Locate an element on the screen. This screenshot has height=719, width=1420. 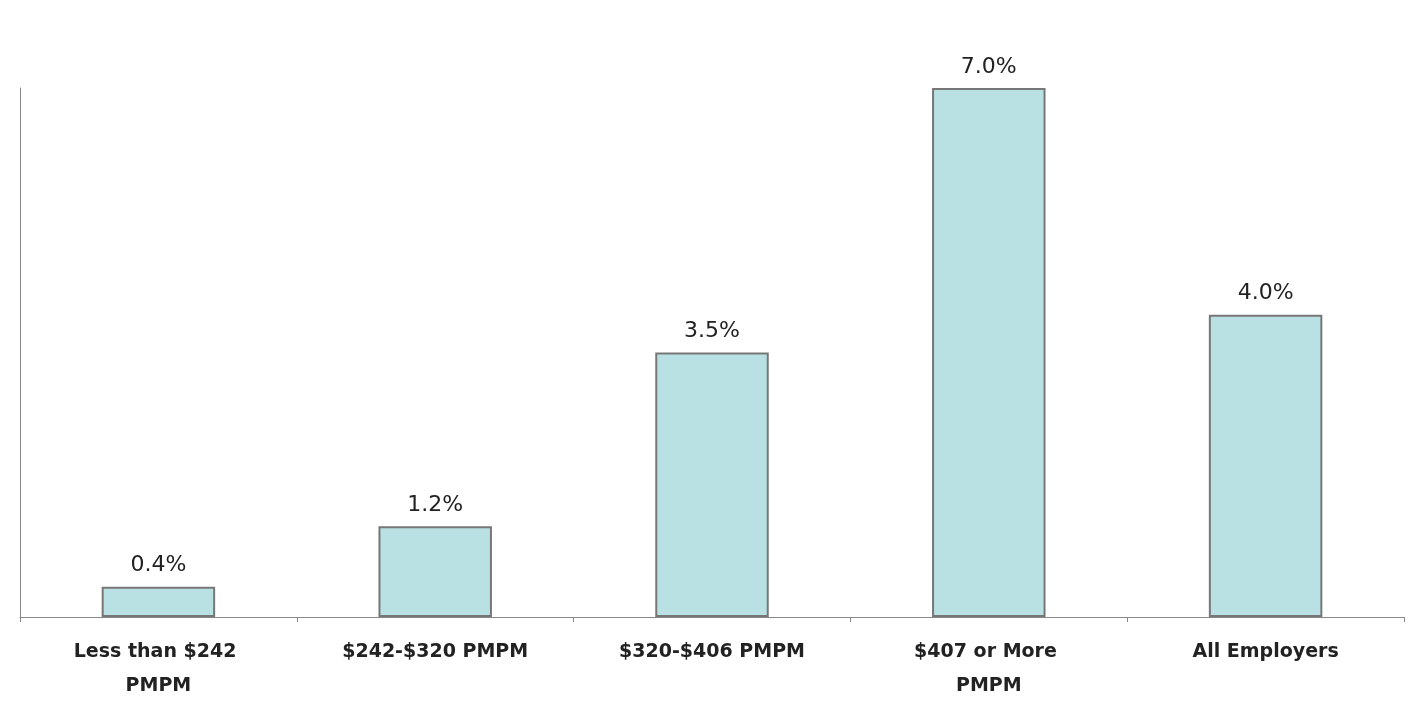
data-label: 3.5% is located at coordinates (712, 329).